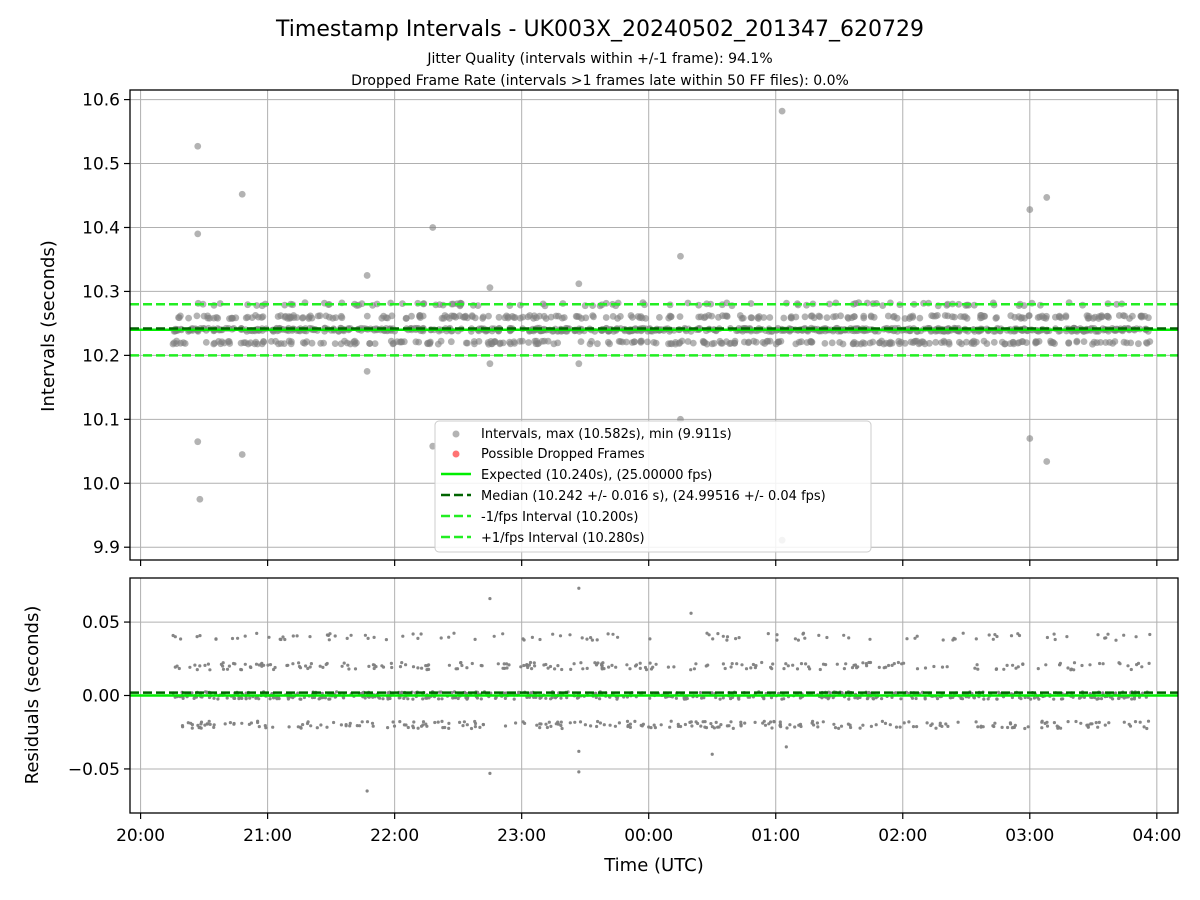 This screenshot has width=1200, height=900. What do you see at coordinates (563, 538) in the screenshot?
I see `legend-label-plus-1-fps: +1/fps Interval (10.280s)` at bounding box center [563, 538].